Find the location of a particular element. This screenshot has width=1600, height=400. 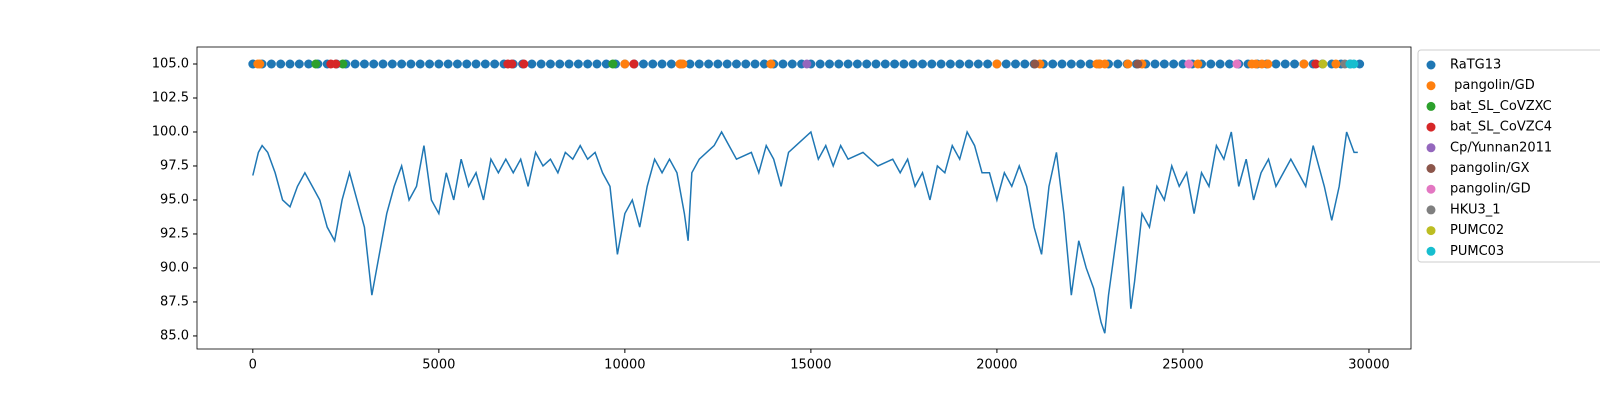

y-tick-label: 92.5 is located at coordinates (174, 233).